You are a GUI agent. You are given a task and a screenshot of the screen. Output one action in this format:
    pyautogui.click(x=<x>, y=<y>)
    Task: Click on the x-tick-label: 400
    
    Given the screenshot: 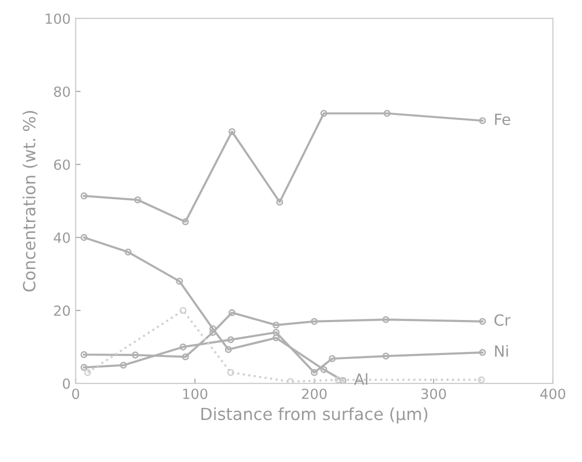 What is the action you would take?
    pyautogui.click(x=553, y=394)
    